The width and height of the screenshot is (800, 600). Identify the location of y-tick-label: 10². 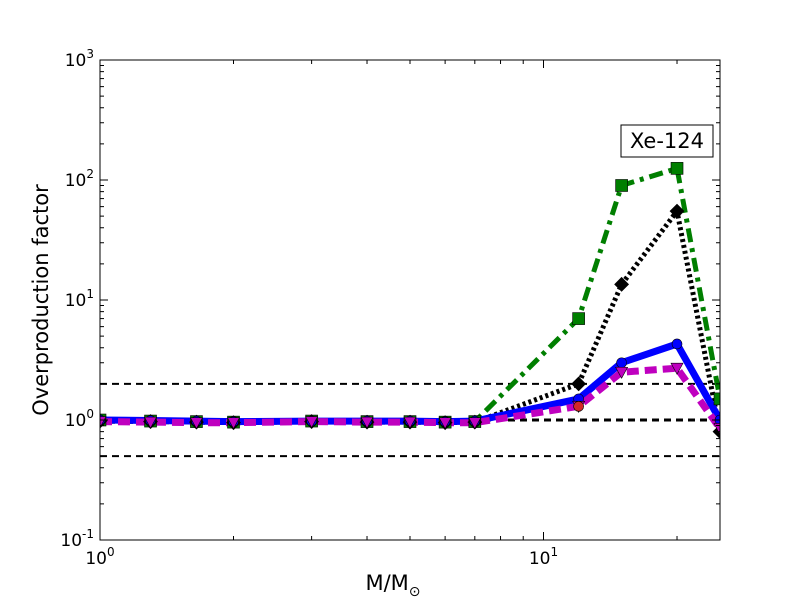
(79, 179).